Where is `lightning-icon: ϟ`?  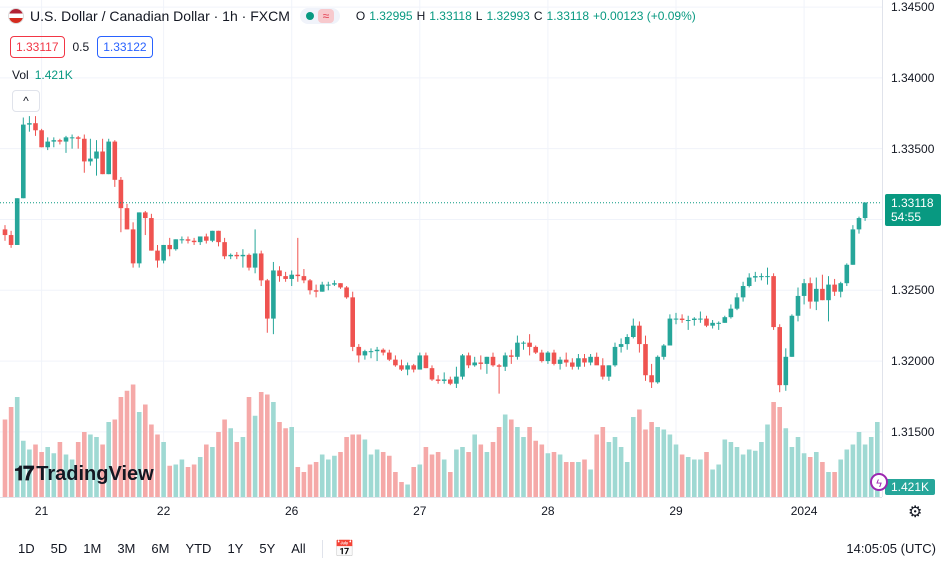
lightning-icon: ϟ is located at coordinates (879, 482).